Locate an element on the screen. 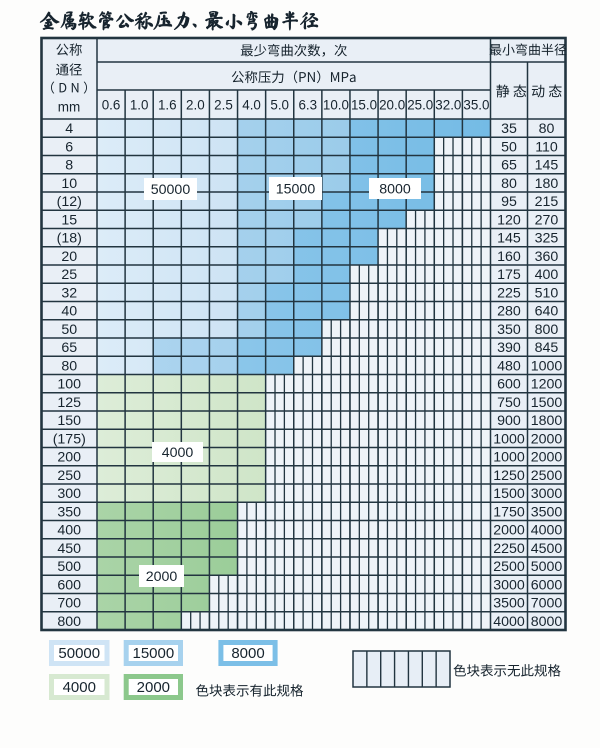 The image size is (600, 748). svg-text: (12) is located at coordinates (69, 202).